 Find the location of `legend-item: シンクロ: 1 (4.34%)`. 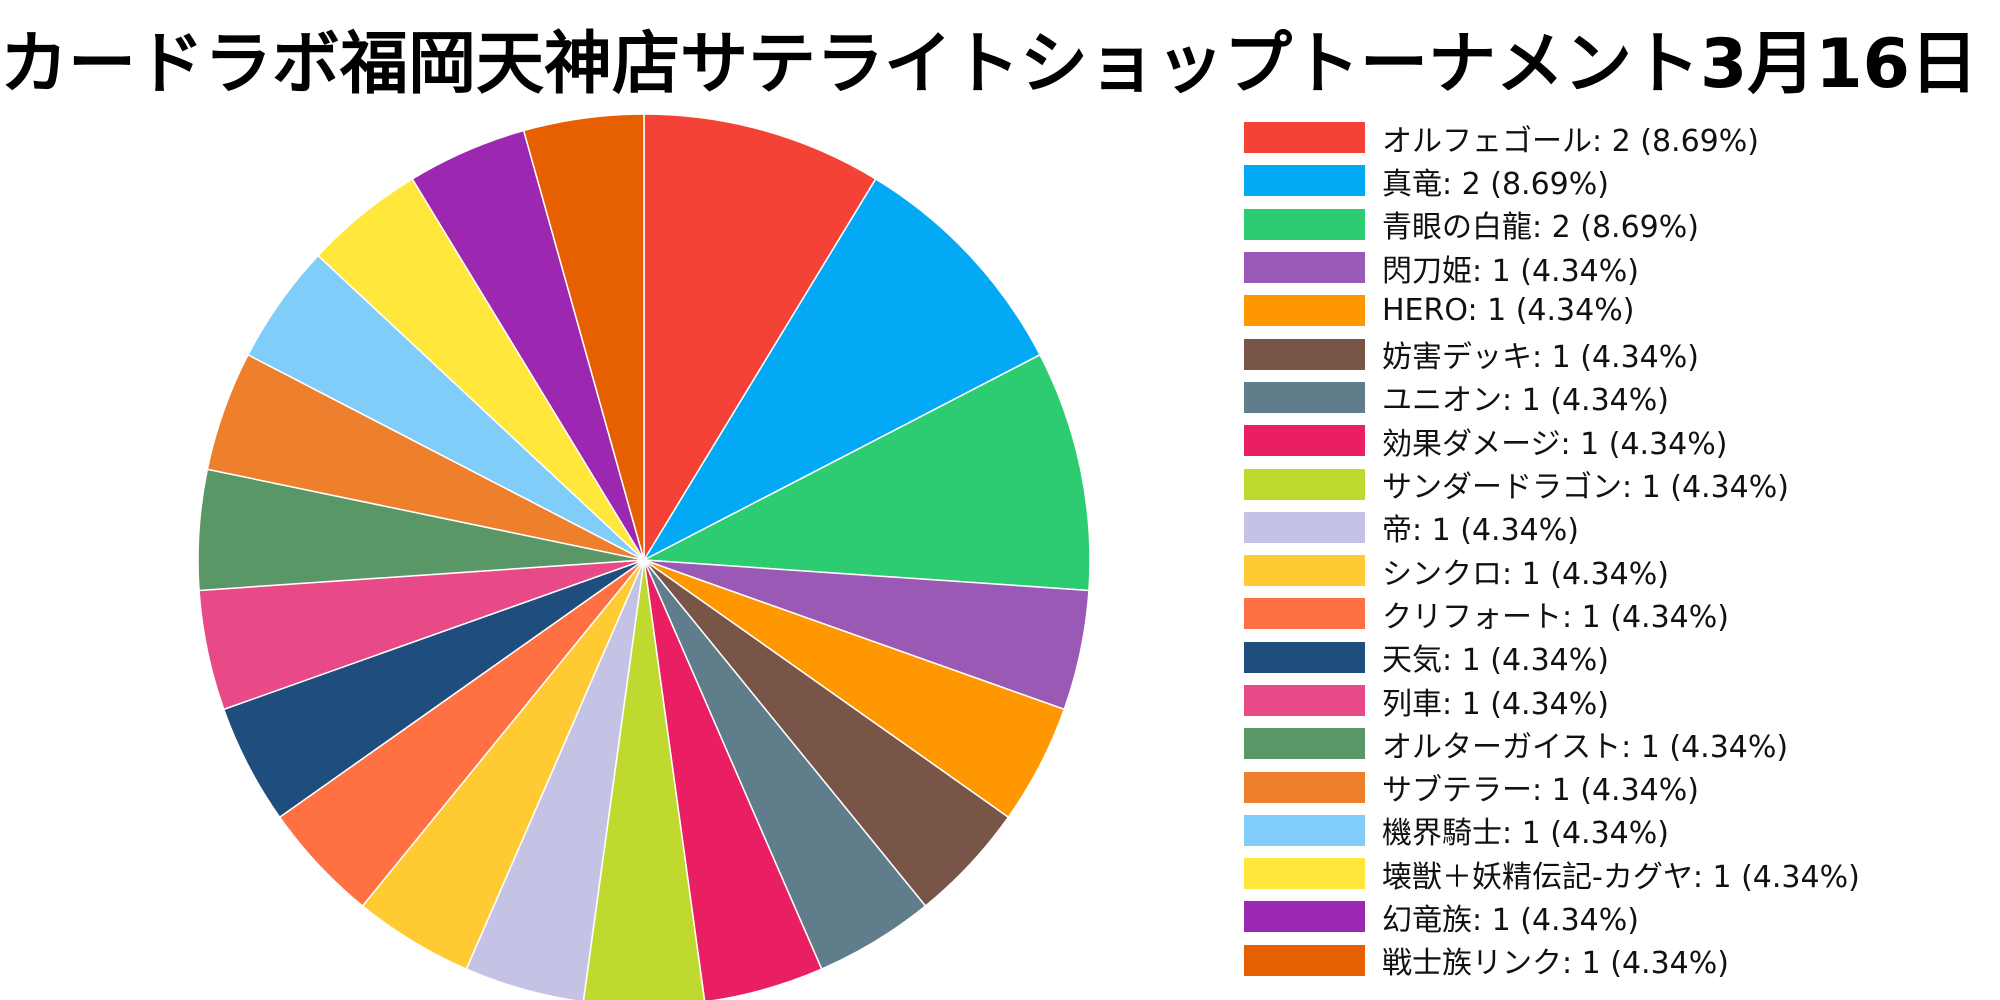

legend-item: シンクロ: 1 (4.34%) is located at coordinates (1614, 570).